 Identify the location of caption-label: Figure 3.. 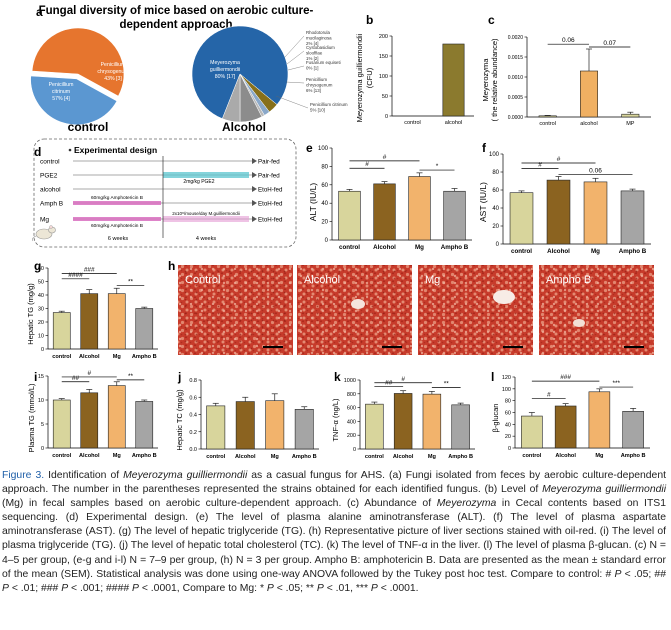
(23, 475).